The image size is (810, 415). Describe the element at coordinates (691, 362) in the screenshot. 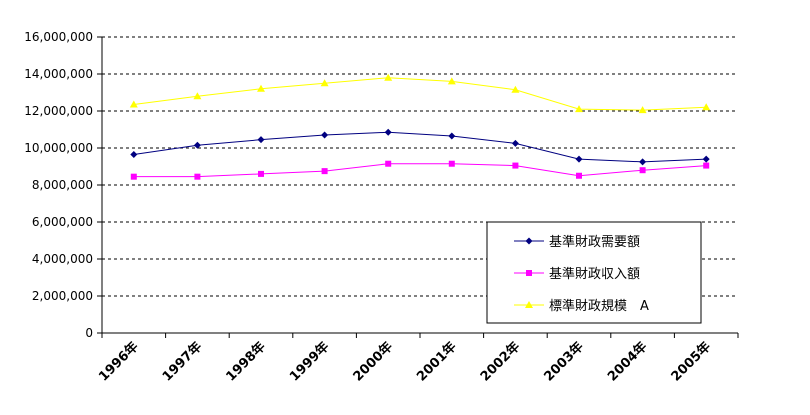

I see `x-tick-label: 2005年` at that location.